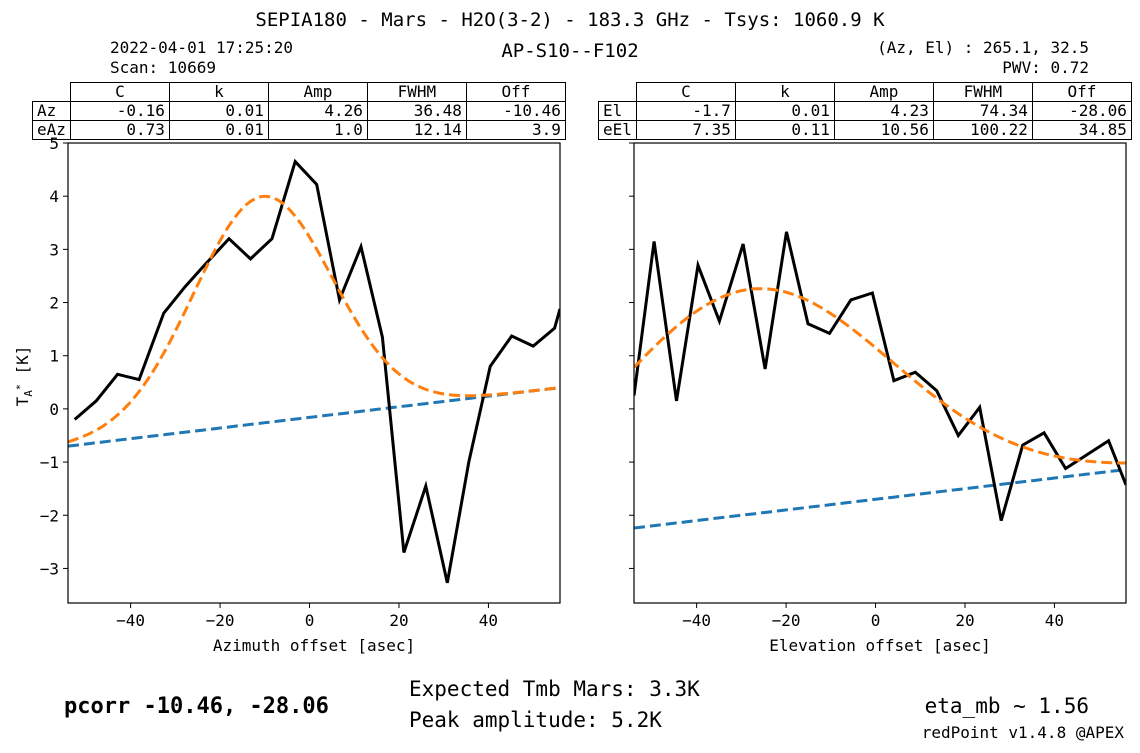 This screenshot has width=1140, height=753. What do you see at coordinates (1081, 111) in the screenshot?
I see `table-cell: -28.06` at bounding box center [1081, 111].